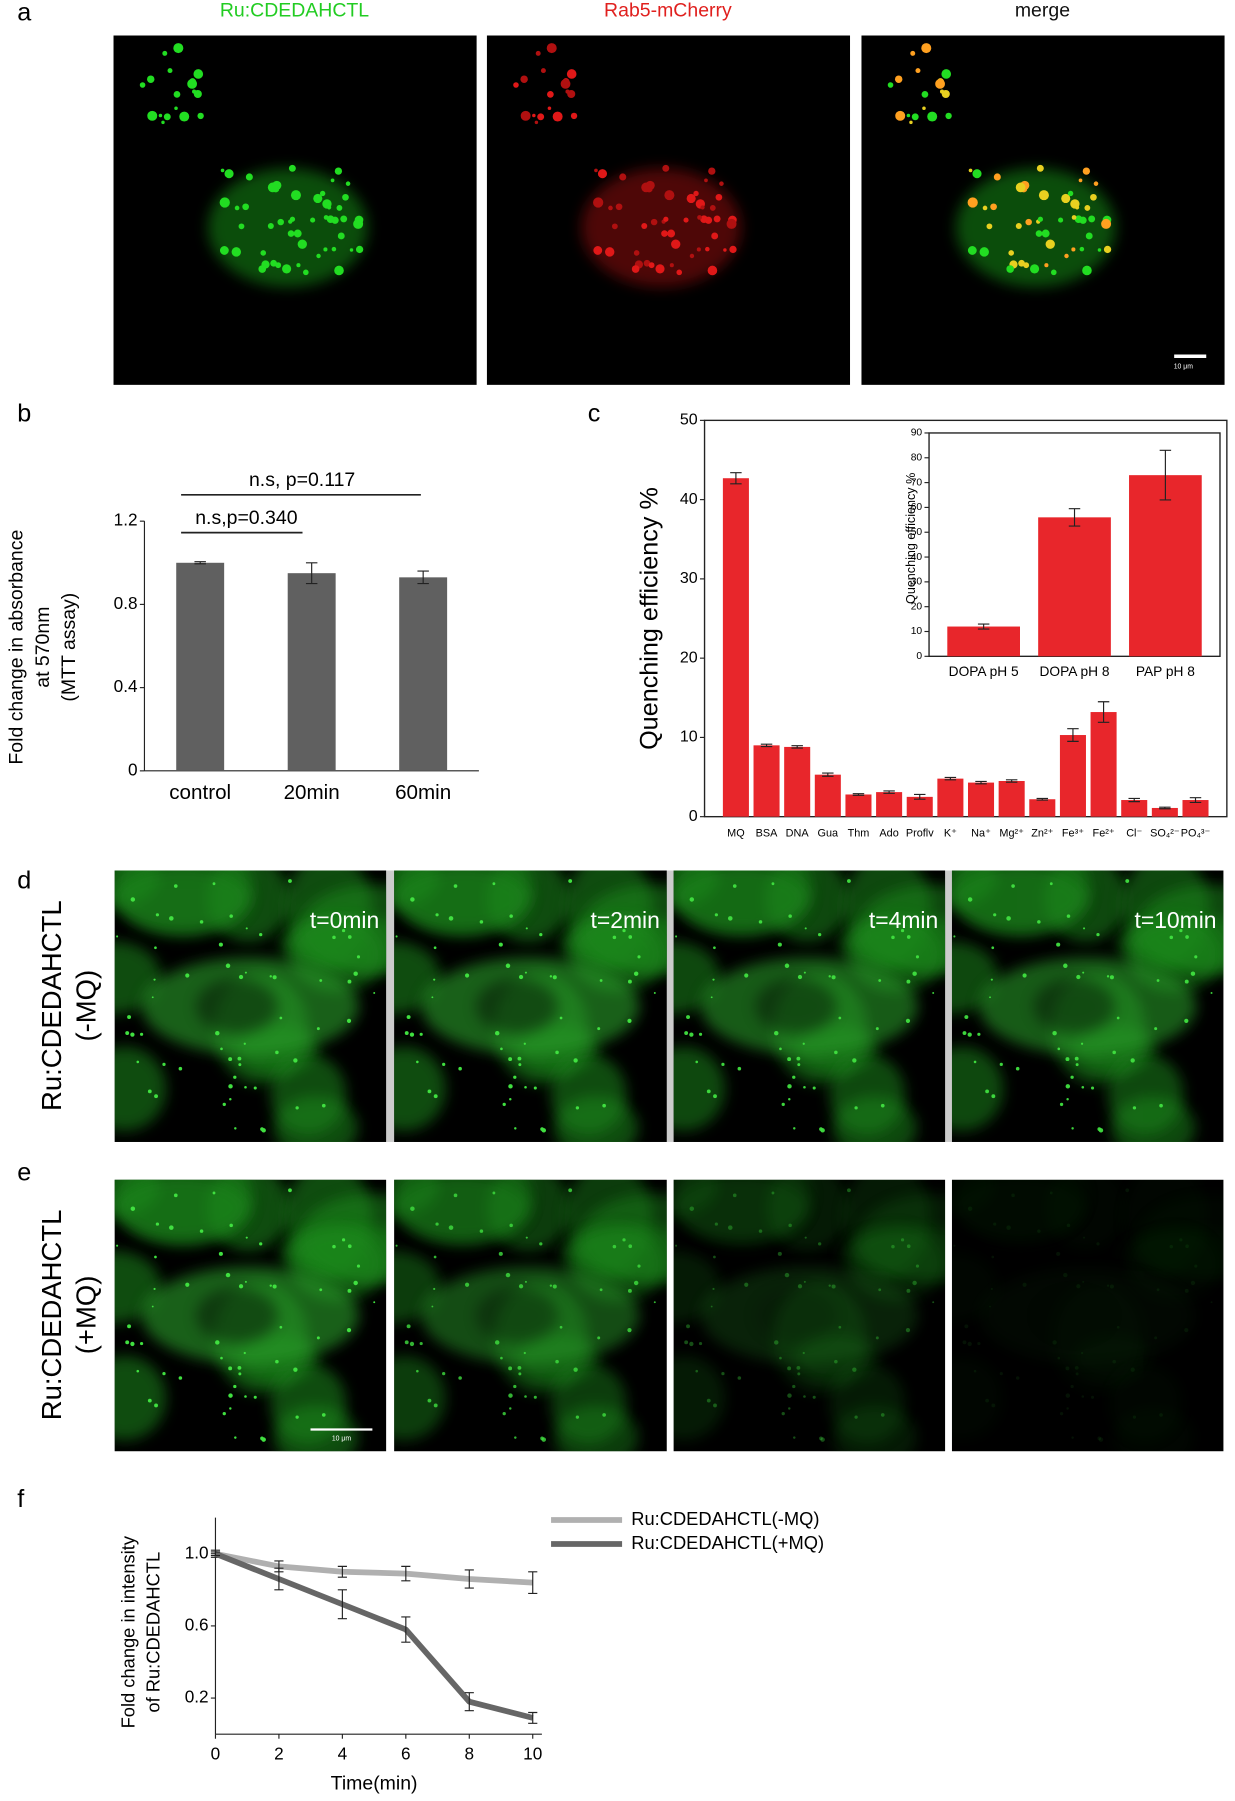  I want to click on y-tick-label: 0, so click(133, 769).